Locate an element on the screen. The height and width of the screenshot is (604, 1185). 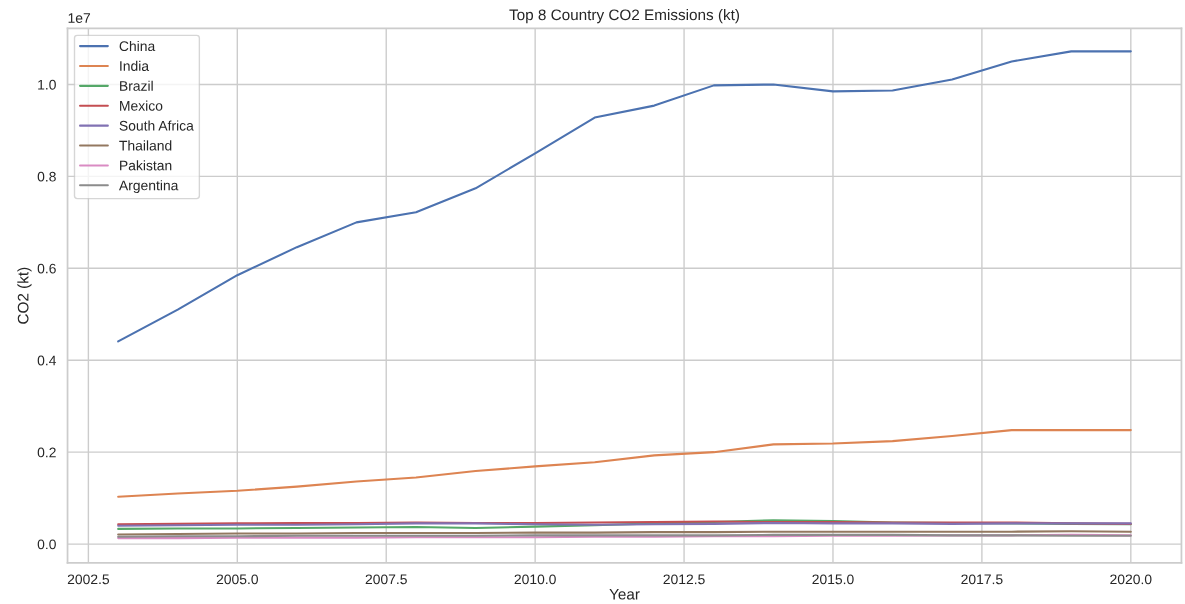
x-tick-label: 2017.5 is located at coordinates (982, 579).